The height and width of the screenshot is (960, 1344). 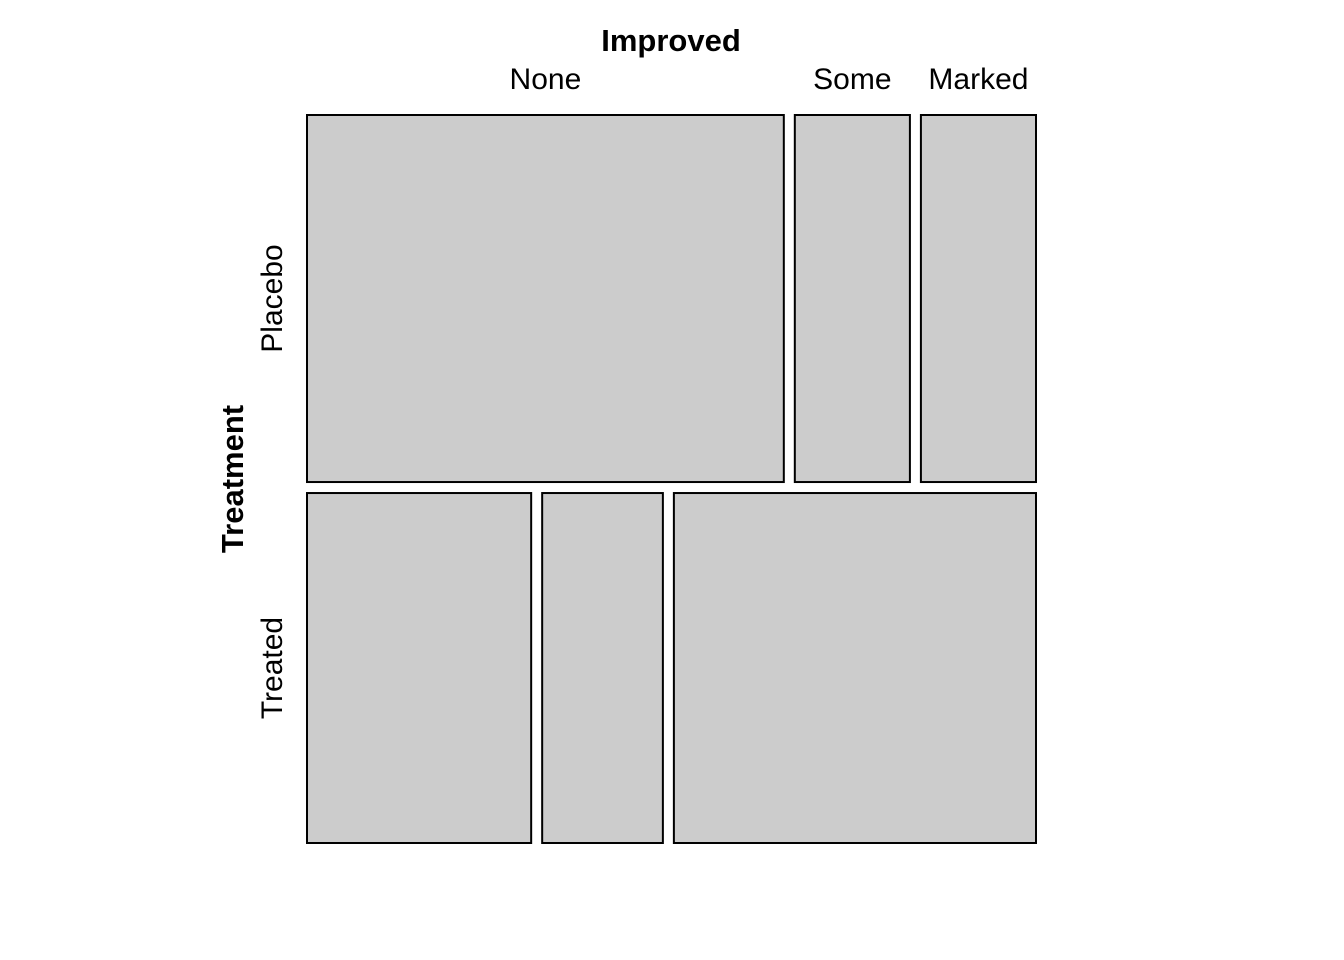 What do you see at coordinates (769, 79) in the screenshot?
I see `x-tick-labels: None Some Marked` at bounding box center [769, 79].